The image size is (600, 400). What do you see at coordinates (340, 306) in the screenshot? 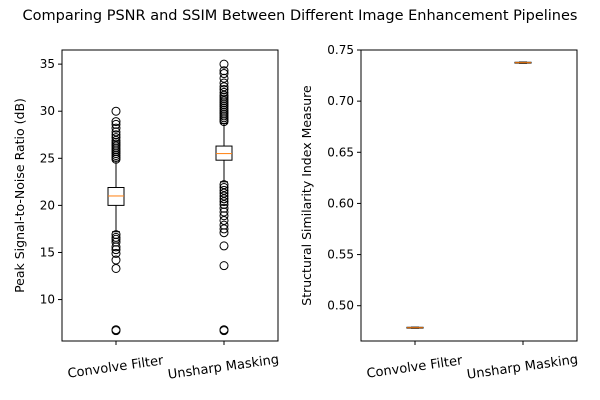
I see `y-tick-label: 0.50` at bounding box center [340, 306].